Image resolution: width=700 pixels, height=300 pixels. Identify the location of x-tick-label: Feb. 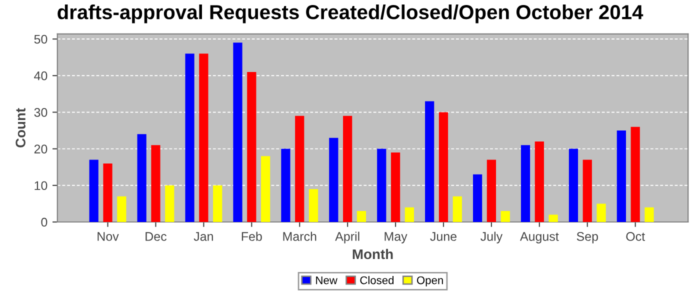
(252, 236).